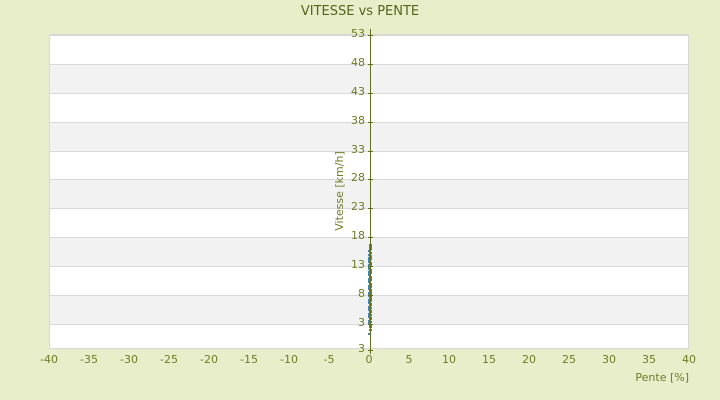 Image resolution: width=720 pixels, height=400 pixels. I want to click on x-tick-label: -5, so click(329, 359).